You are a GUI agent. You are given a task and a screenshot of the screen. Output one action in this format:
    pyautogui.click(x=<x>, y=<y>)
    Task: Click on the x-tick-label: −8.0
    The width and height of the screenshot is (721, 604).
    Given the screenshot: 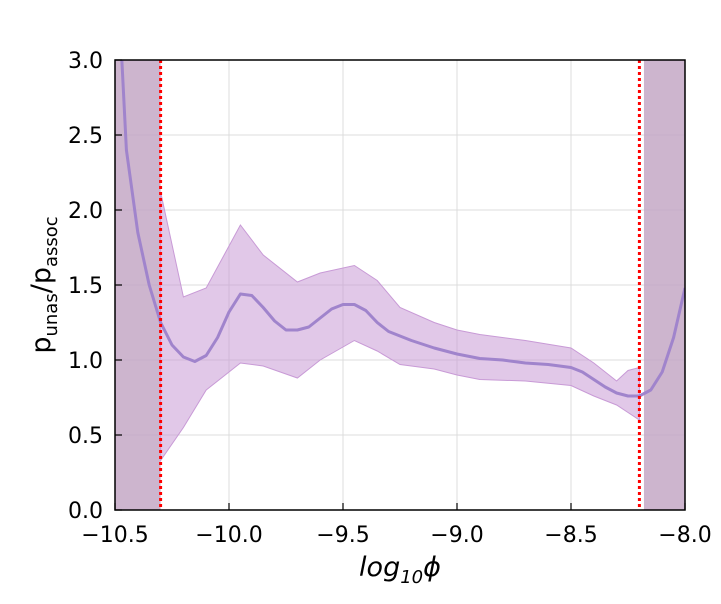 What is the action you would take?
    pyautogui.click(x=684, y=535)
    